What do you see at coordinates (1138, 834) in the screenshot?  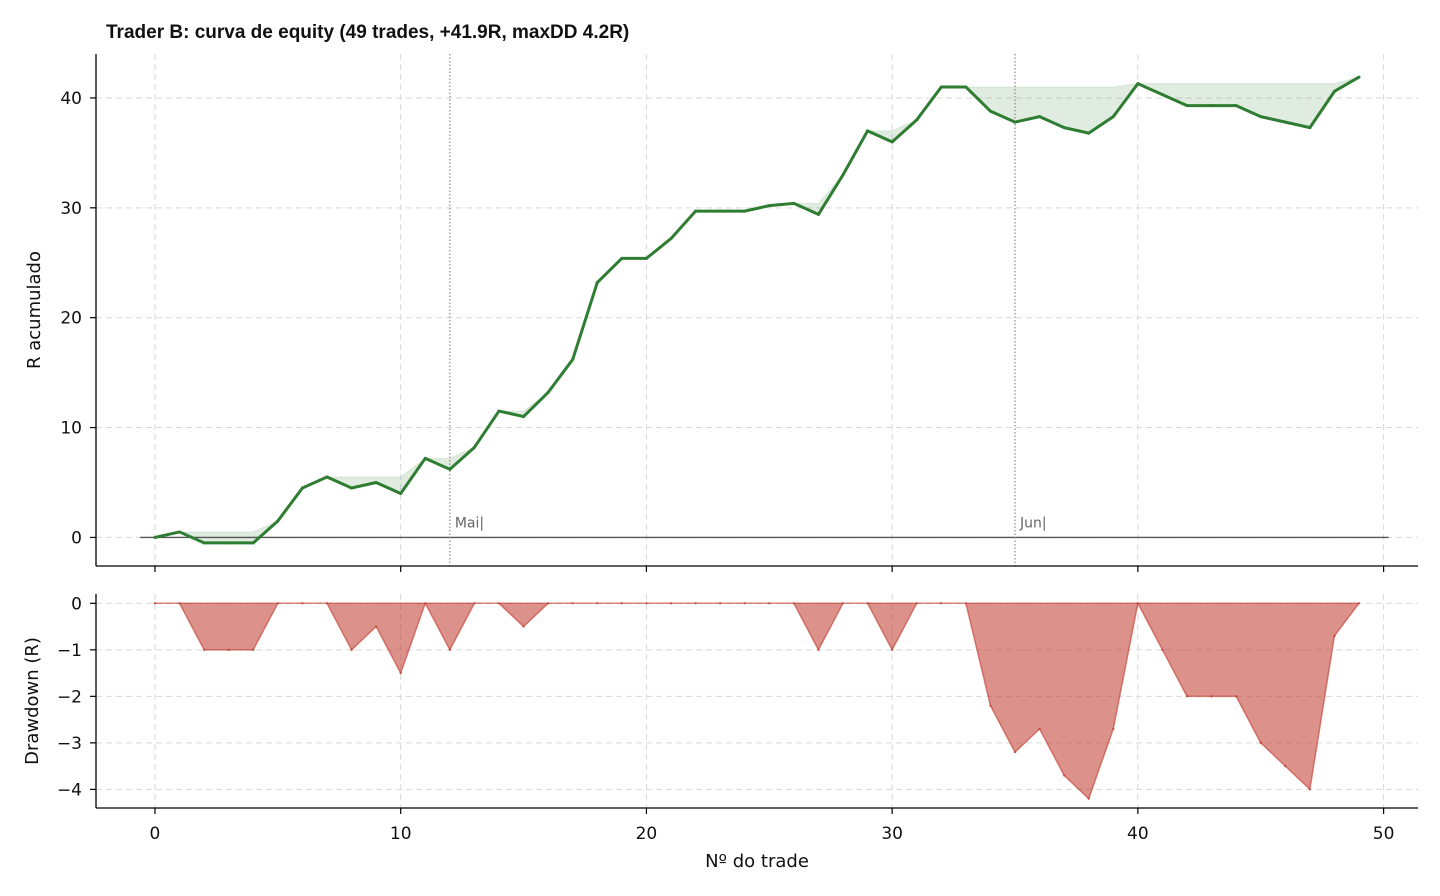 I see `x-tick-label: 40` at bounding box center [1138, 834].